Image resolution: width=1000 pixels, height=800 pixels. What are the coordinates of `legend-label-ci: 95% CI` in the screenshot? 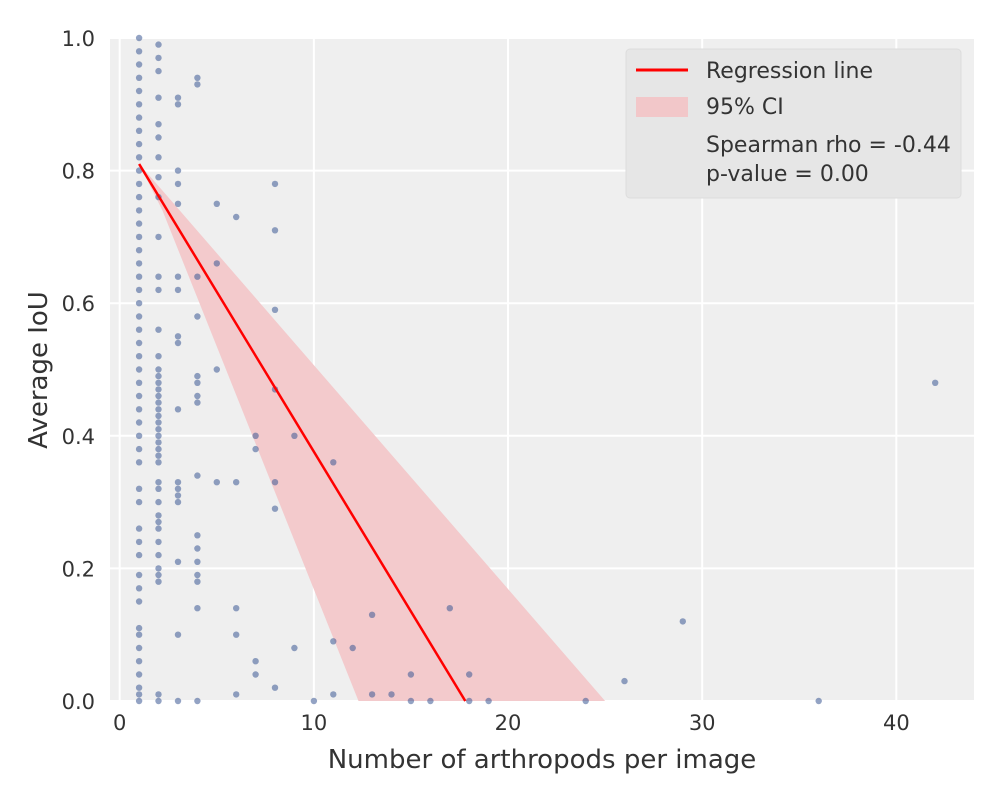 It's located at (745, 107).